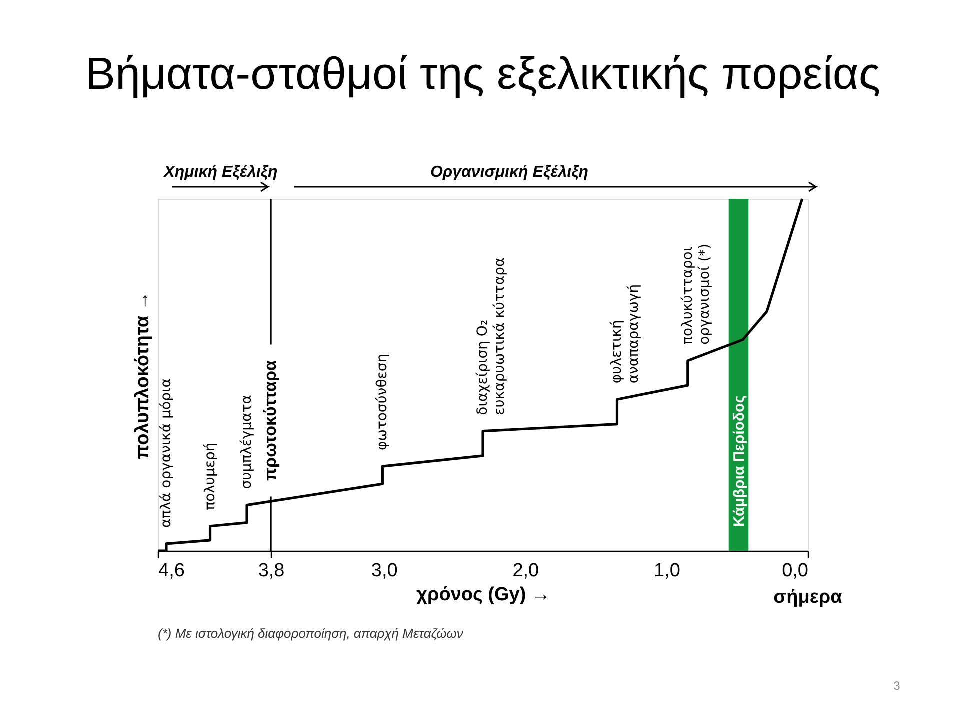 This screenshot has width=960, height=720. What do you see at coordinates (491, 337) in the screenshot?
I see `annotation: διαχείριση O₂ ευκαρυωτικά κύτταρα` at bounding box center [491, 337].